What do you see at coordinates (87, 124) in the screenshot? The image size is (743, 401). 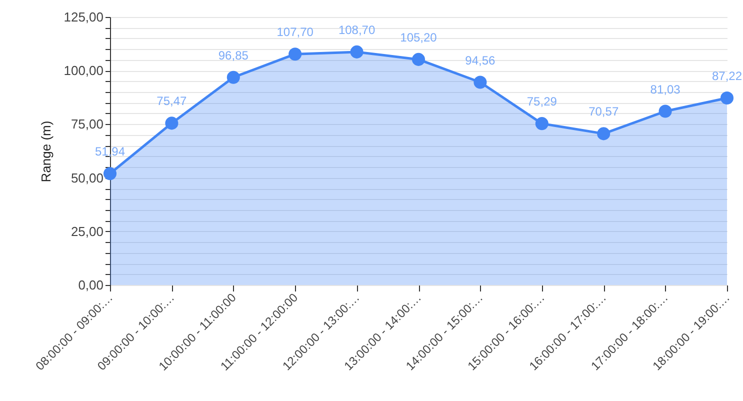 I see `y-tick-label: 75,00` at bounding box center [87, 124].